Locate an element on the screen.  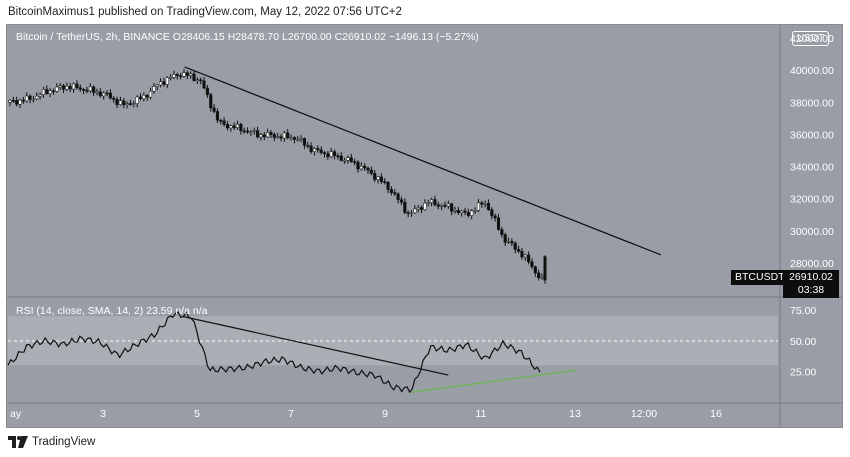
rsi-na-1: n/a is located at coordinates (182, 311).